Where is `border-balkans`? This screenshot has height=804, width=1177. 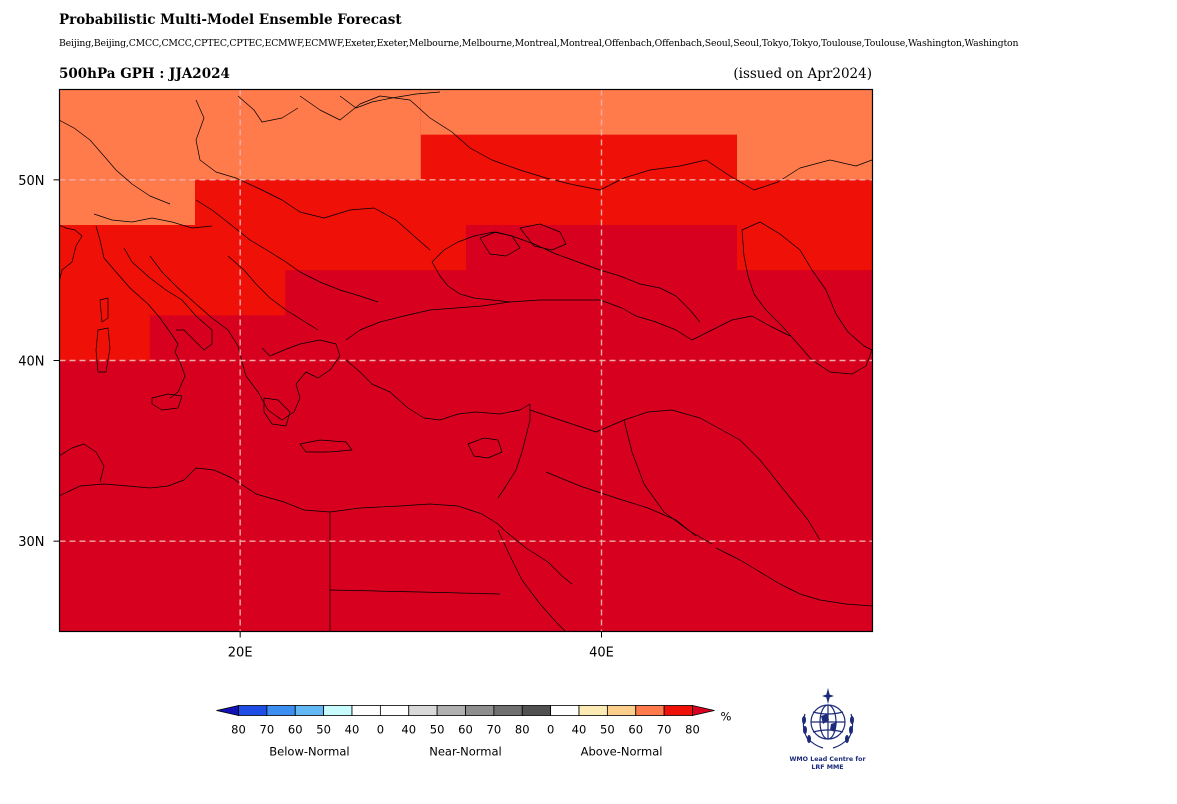 border-balkans is located at coordinates (287, 251).